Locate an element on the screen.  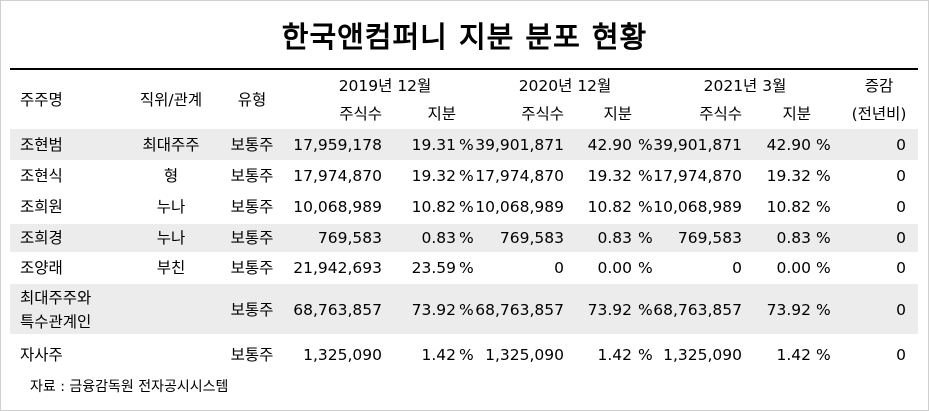
cell-shares-2021: 0 is located at coordinates (737, 268).